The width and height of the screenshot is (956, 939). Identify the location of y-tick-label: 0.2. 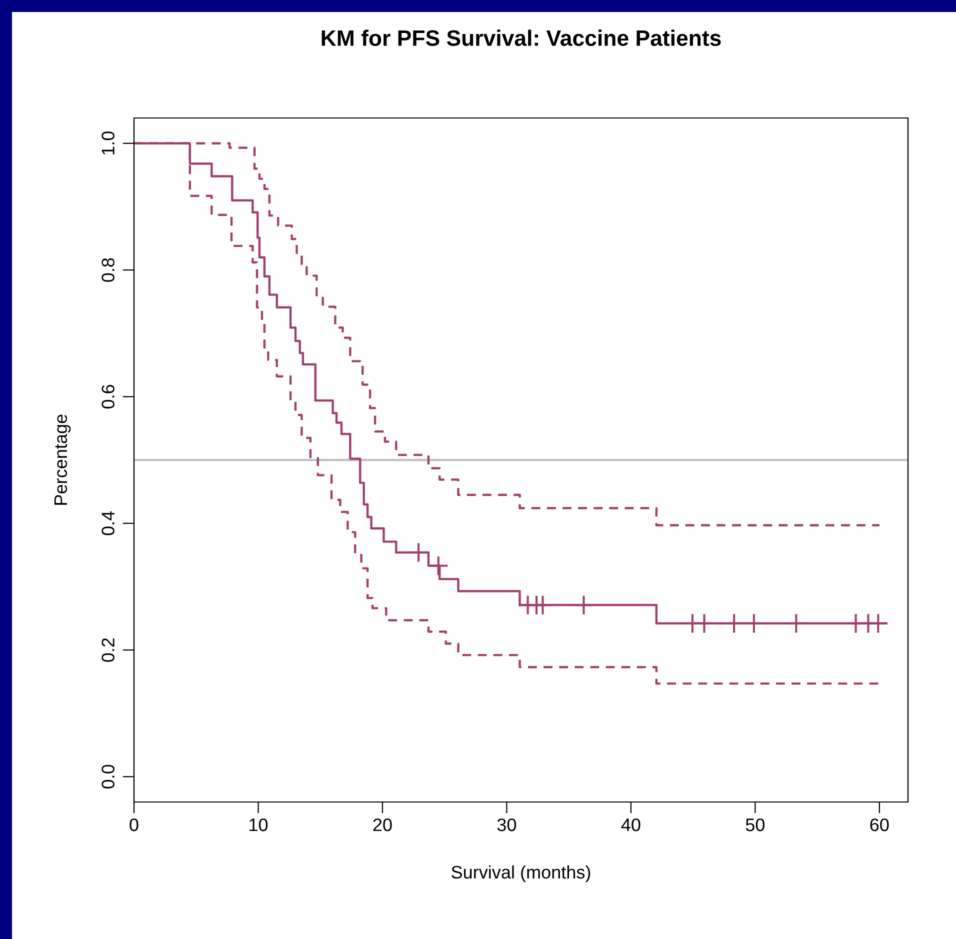
(108, 650).